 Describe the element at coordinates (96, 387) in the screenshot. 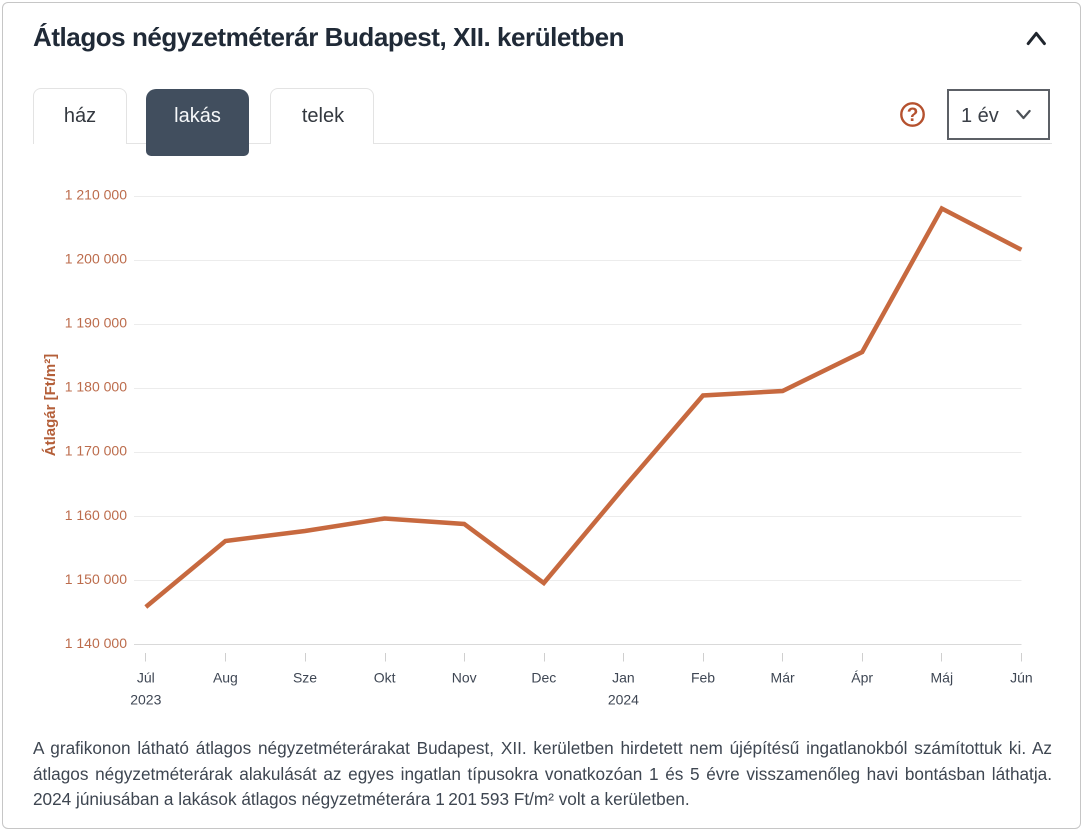

I see `svg-text: 1 180 000` at that location.